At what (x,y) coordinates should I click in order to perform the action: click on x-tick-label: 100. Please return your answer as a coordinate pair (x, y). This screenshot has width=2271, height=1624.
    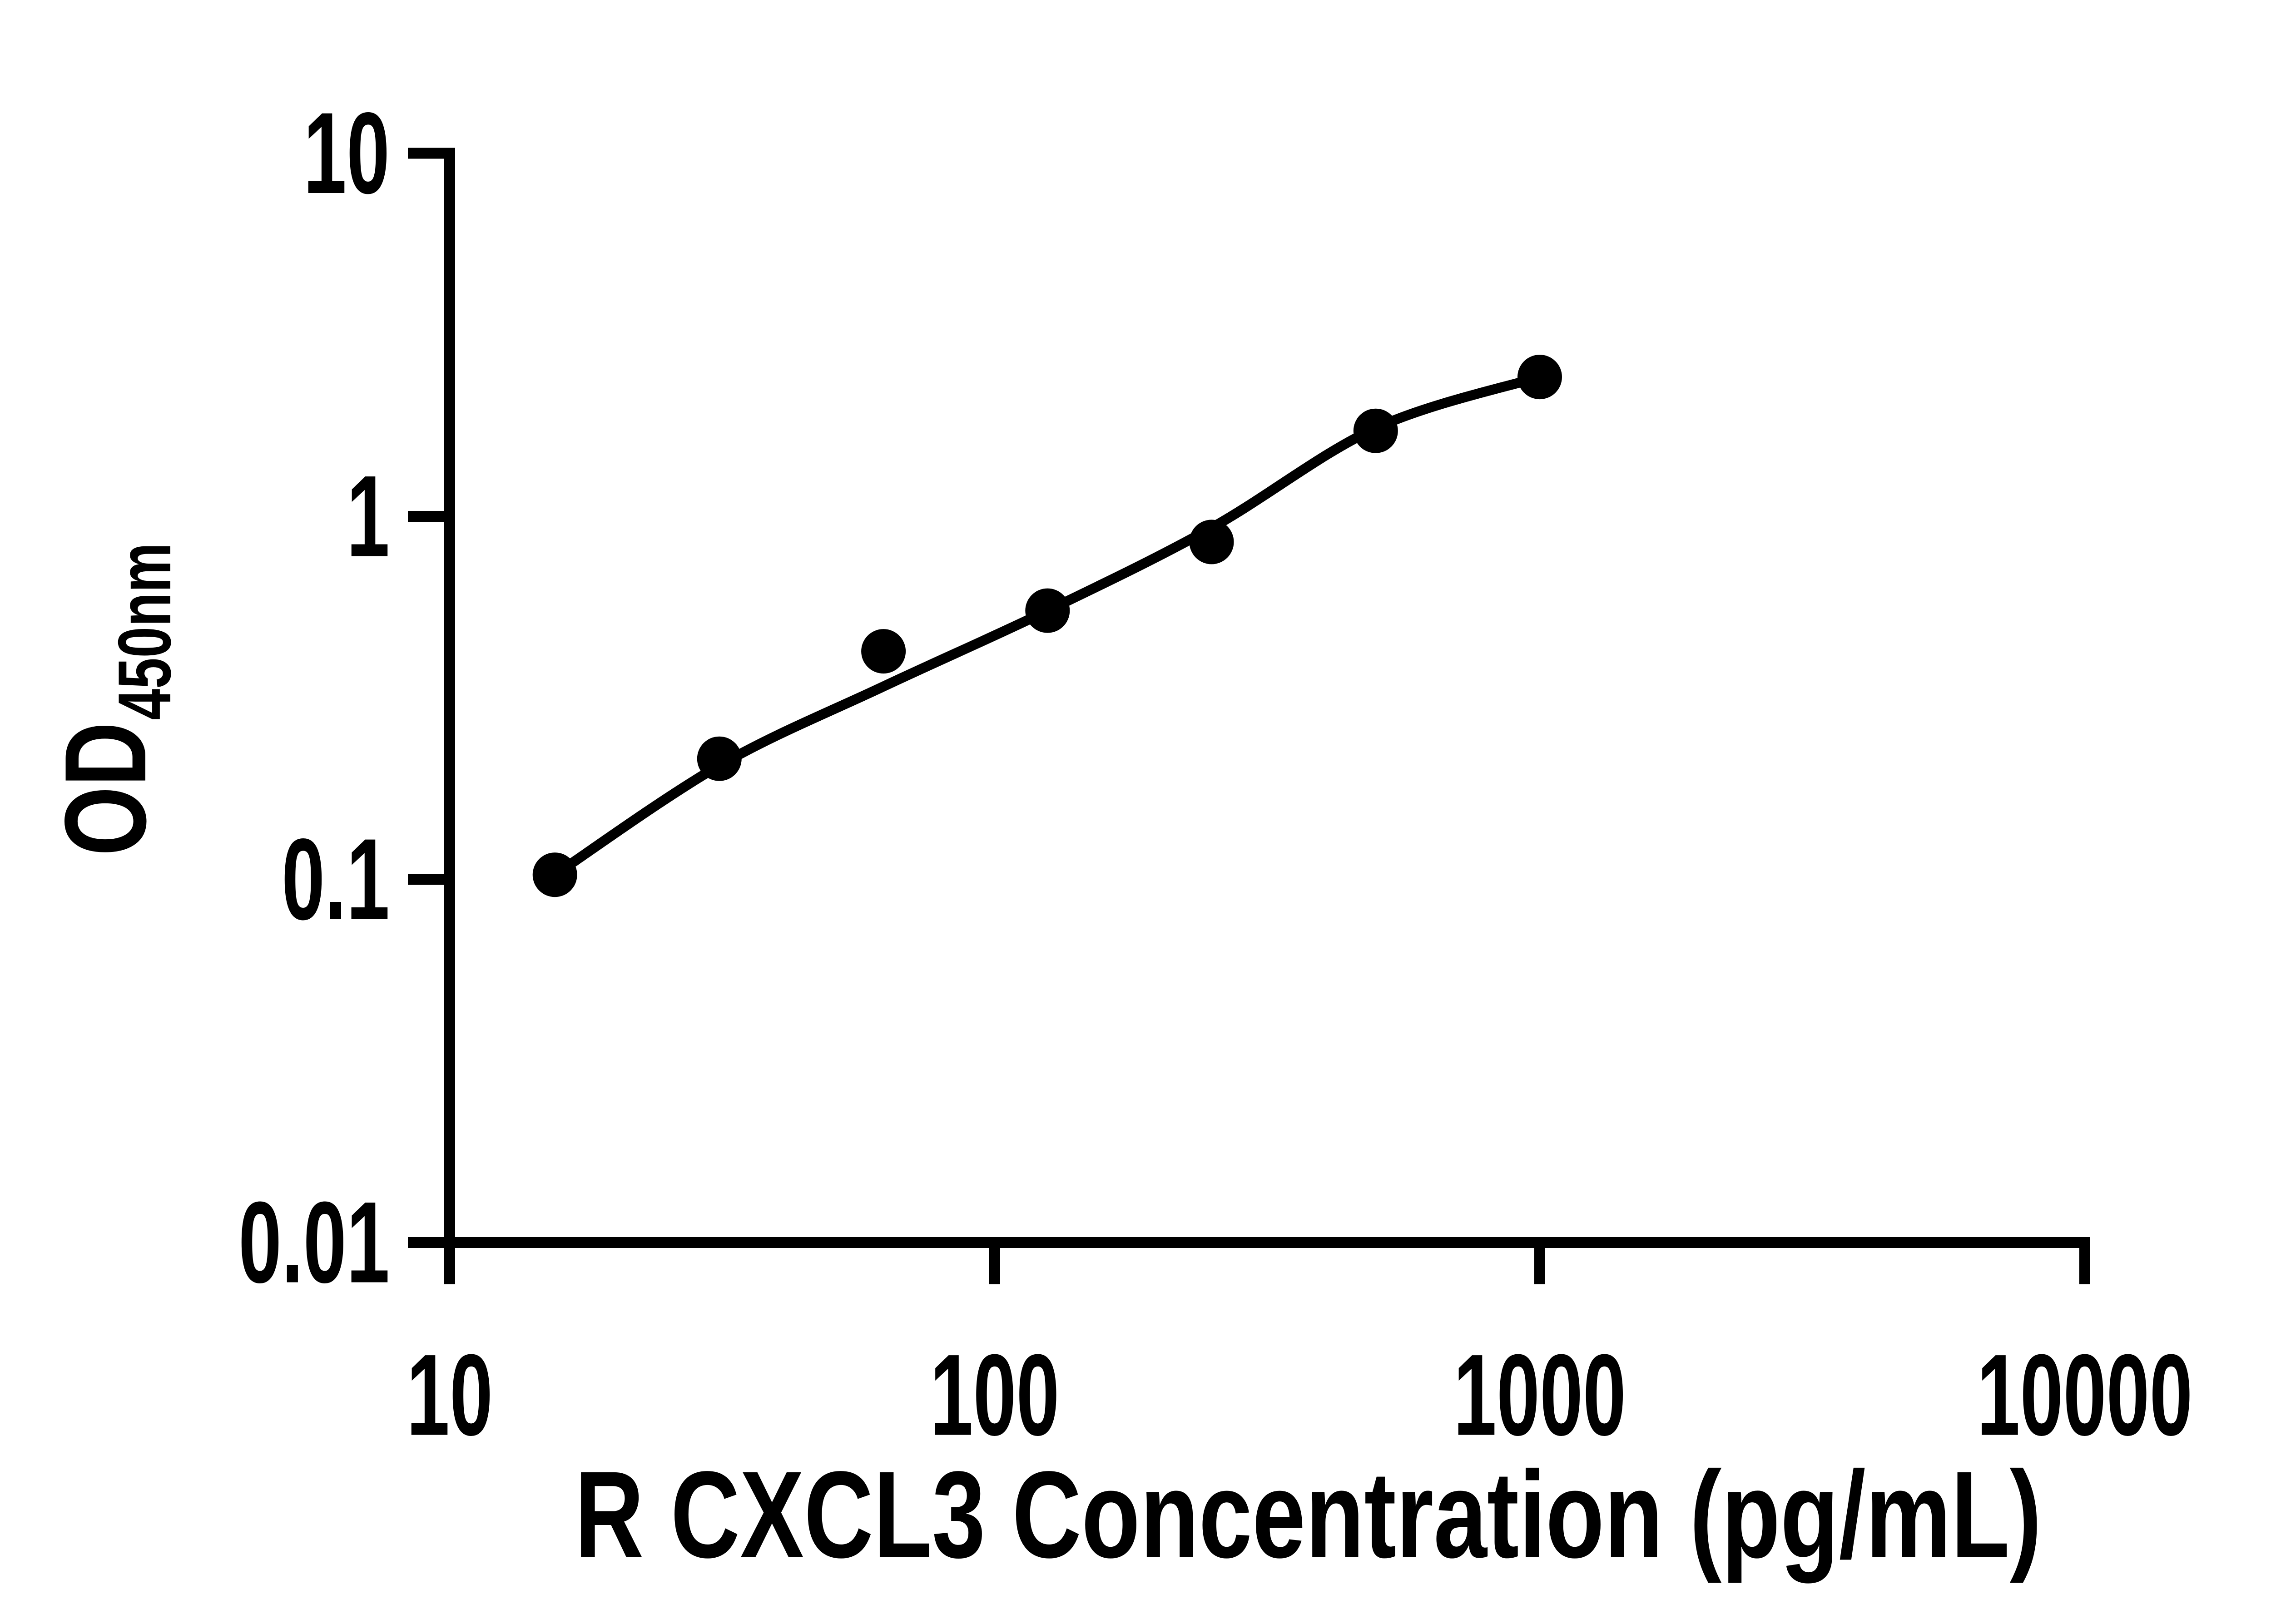
    Looking at the image, I should click on (995, 1395).